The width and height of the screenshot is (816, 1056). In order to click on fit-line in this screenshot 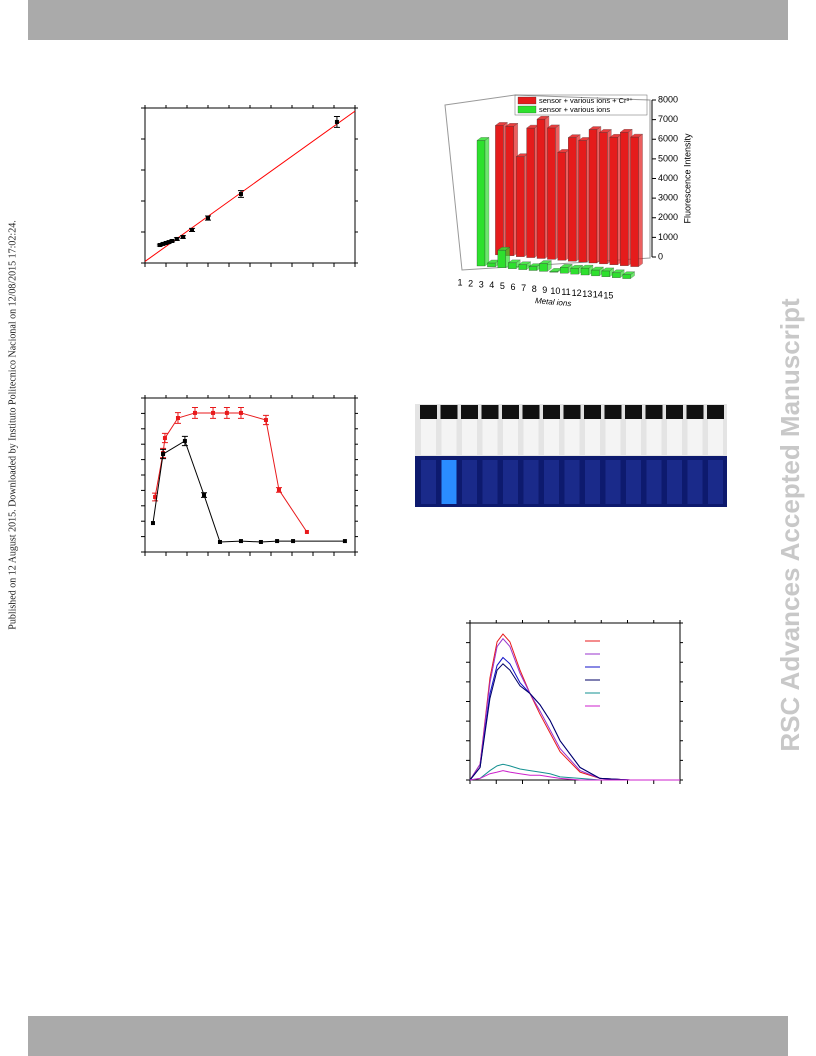, I will do `click(250, 186)`.